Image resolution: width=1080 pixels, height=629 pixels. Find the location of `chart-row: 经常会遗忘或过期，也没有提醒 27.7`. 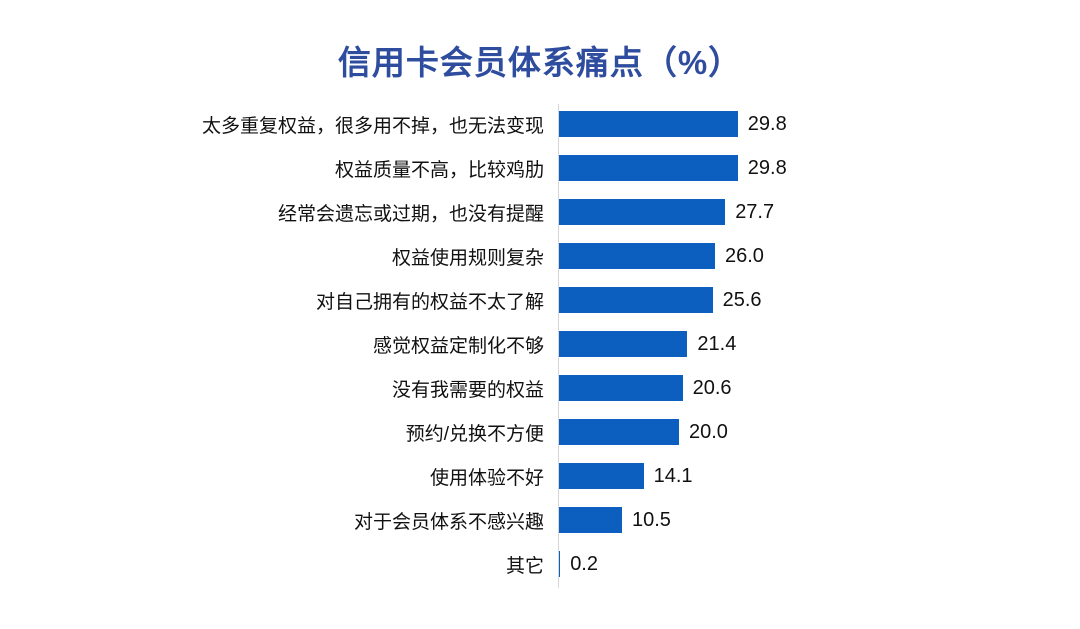

chart-row: 经常会遗忘或过期，也没有提醒 27.7 is located at coordinates (540, 212).